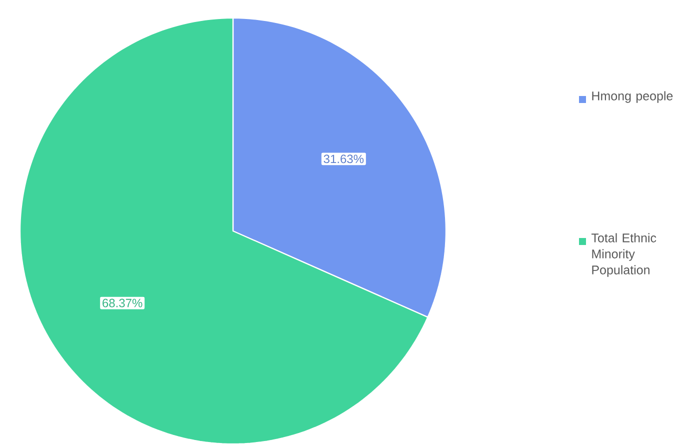 The width and height of the screenshot is (681, 446). What do you see at coordinates (122, 303) in the screenshot?
I see `data-label: 68.37%` at bounding box center [122, 303].